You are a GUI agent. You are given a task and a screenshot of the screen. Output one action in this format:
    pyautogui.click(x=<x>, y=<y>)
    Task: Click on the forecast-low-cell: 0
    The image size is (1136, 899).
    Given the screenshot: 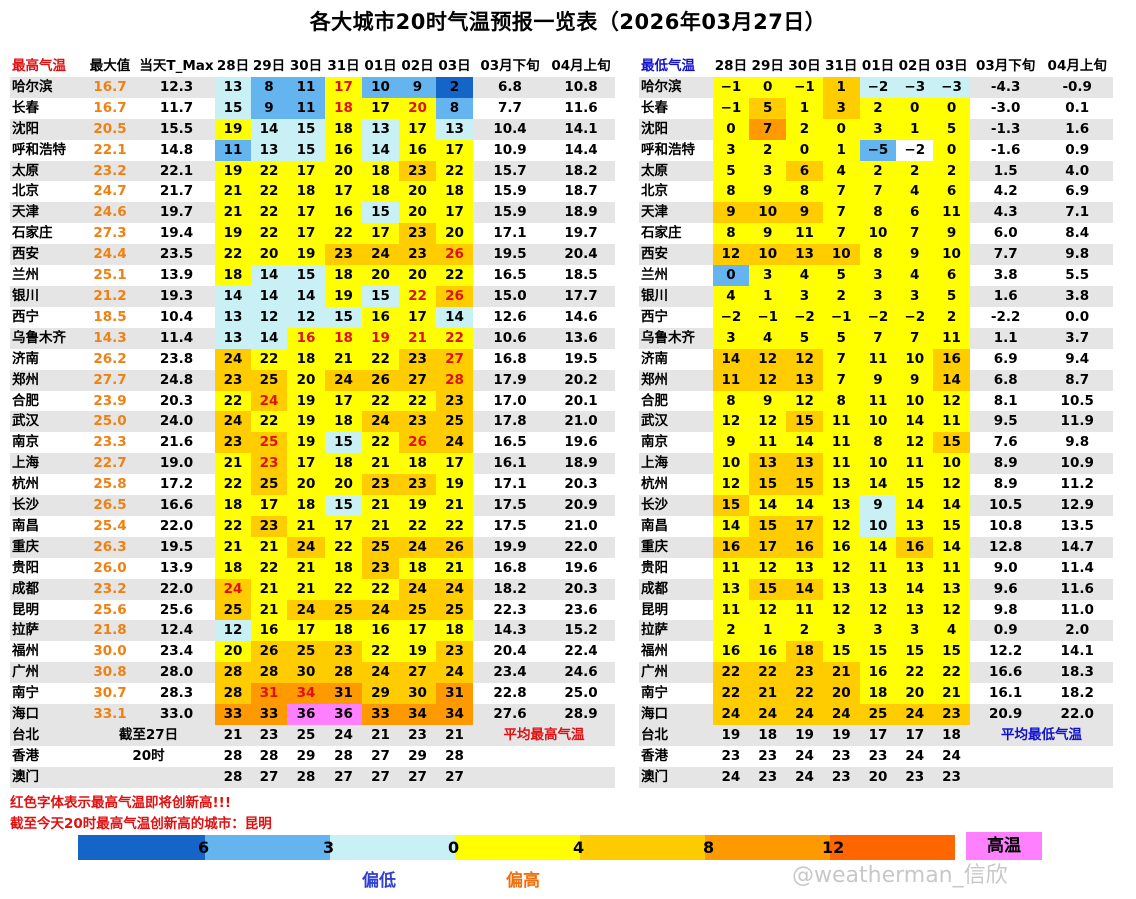 What is the action you would take?
    pyautogui.click(x=731, y=275)
    